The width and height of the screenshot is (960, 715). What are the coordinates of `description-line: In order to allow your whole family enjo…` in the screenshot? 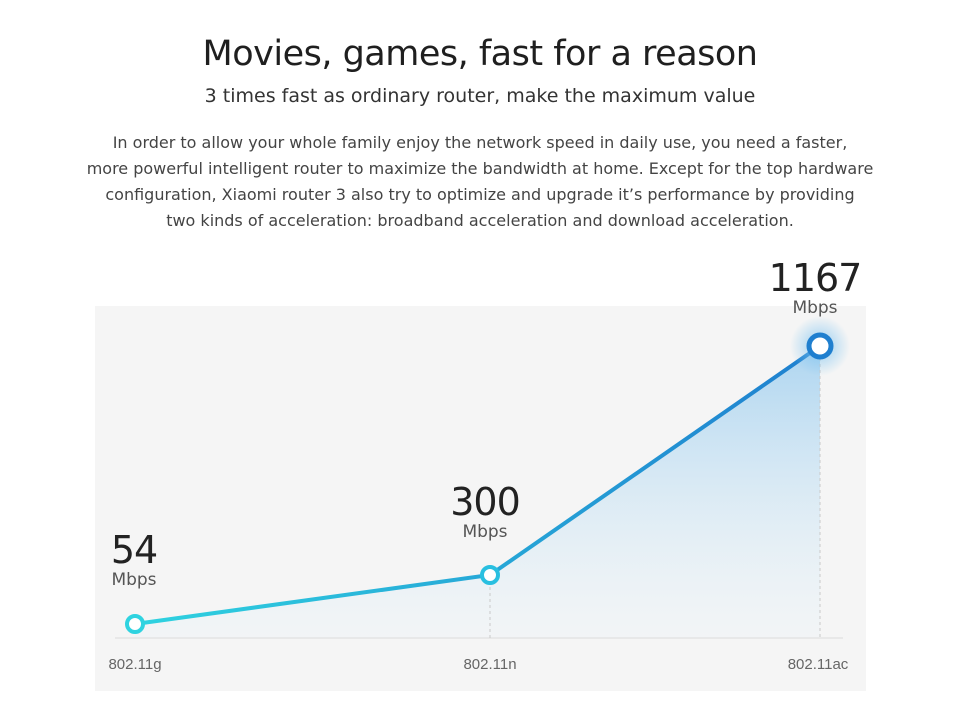 It's located at (480, 142).